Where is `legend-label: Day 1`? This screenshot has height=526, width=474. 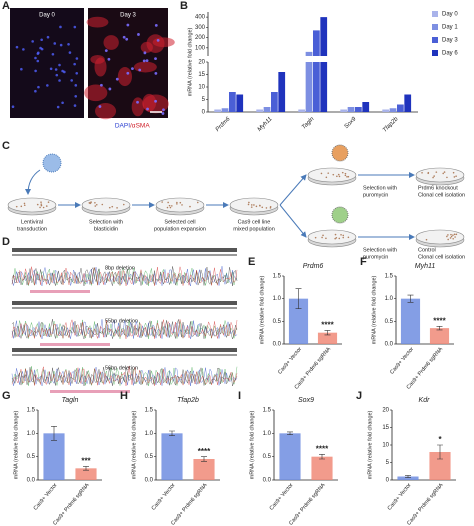 legend-label: Day 1 is located at coordinates (450, 28).